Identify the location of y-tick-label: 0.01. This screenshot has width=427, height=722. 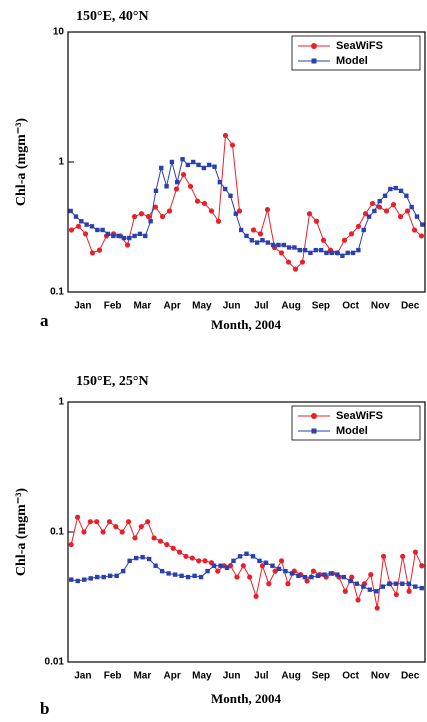
(55, 662).